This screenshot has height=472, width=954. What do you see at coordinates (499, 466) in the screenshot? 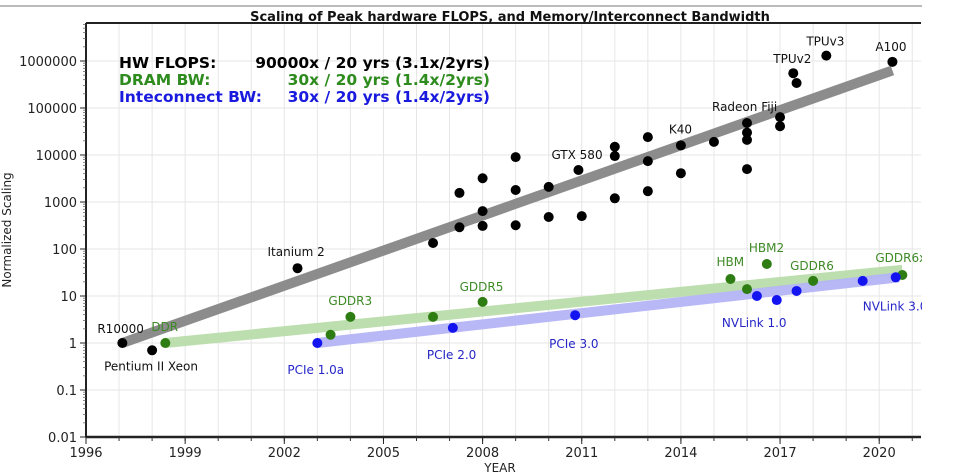
I see `x-axis-label: YEAR` at bounding box center [499, 466].